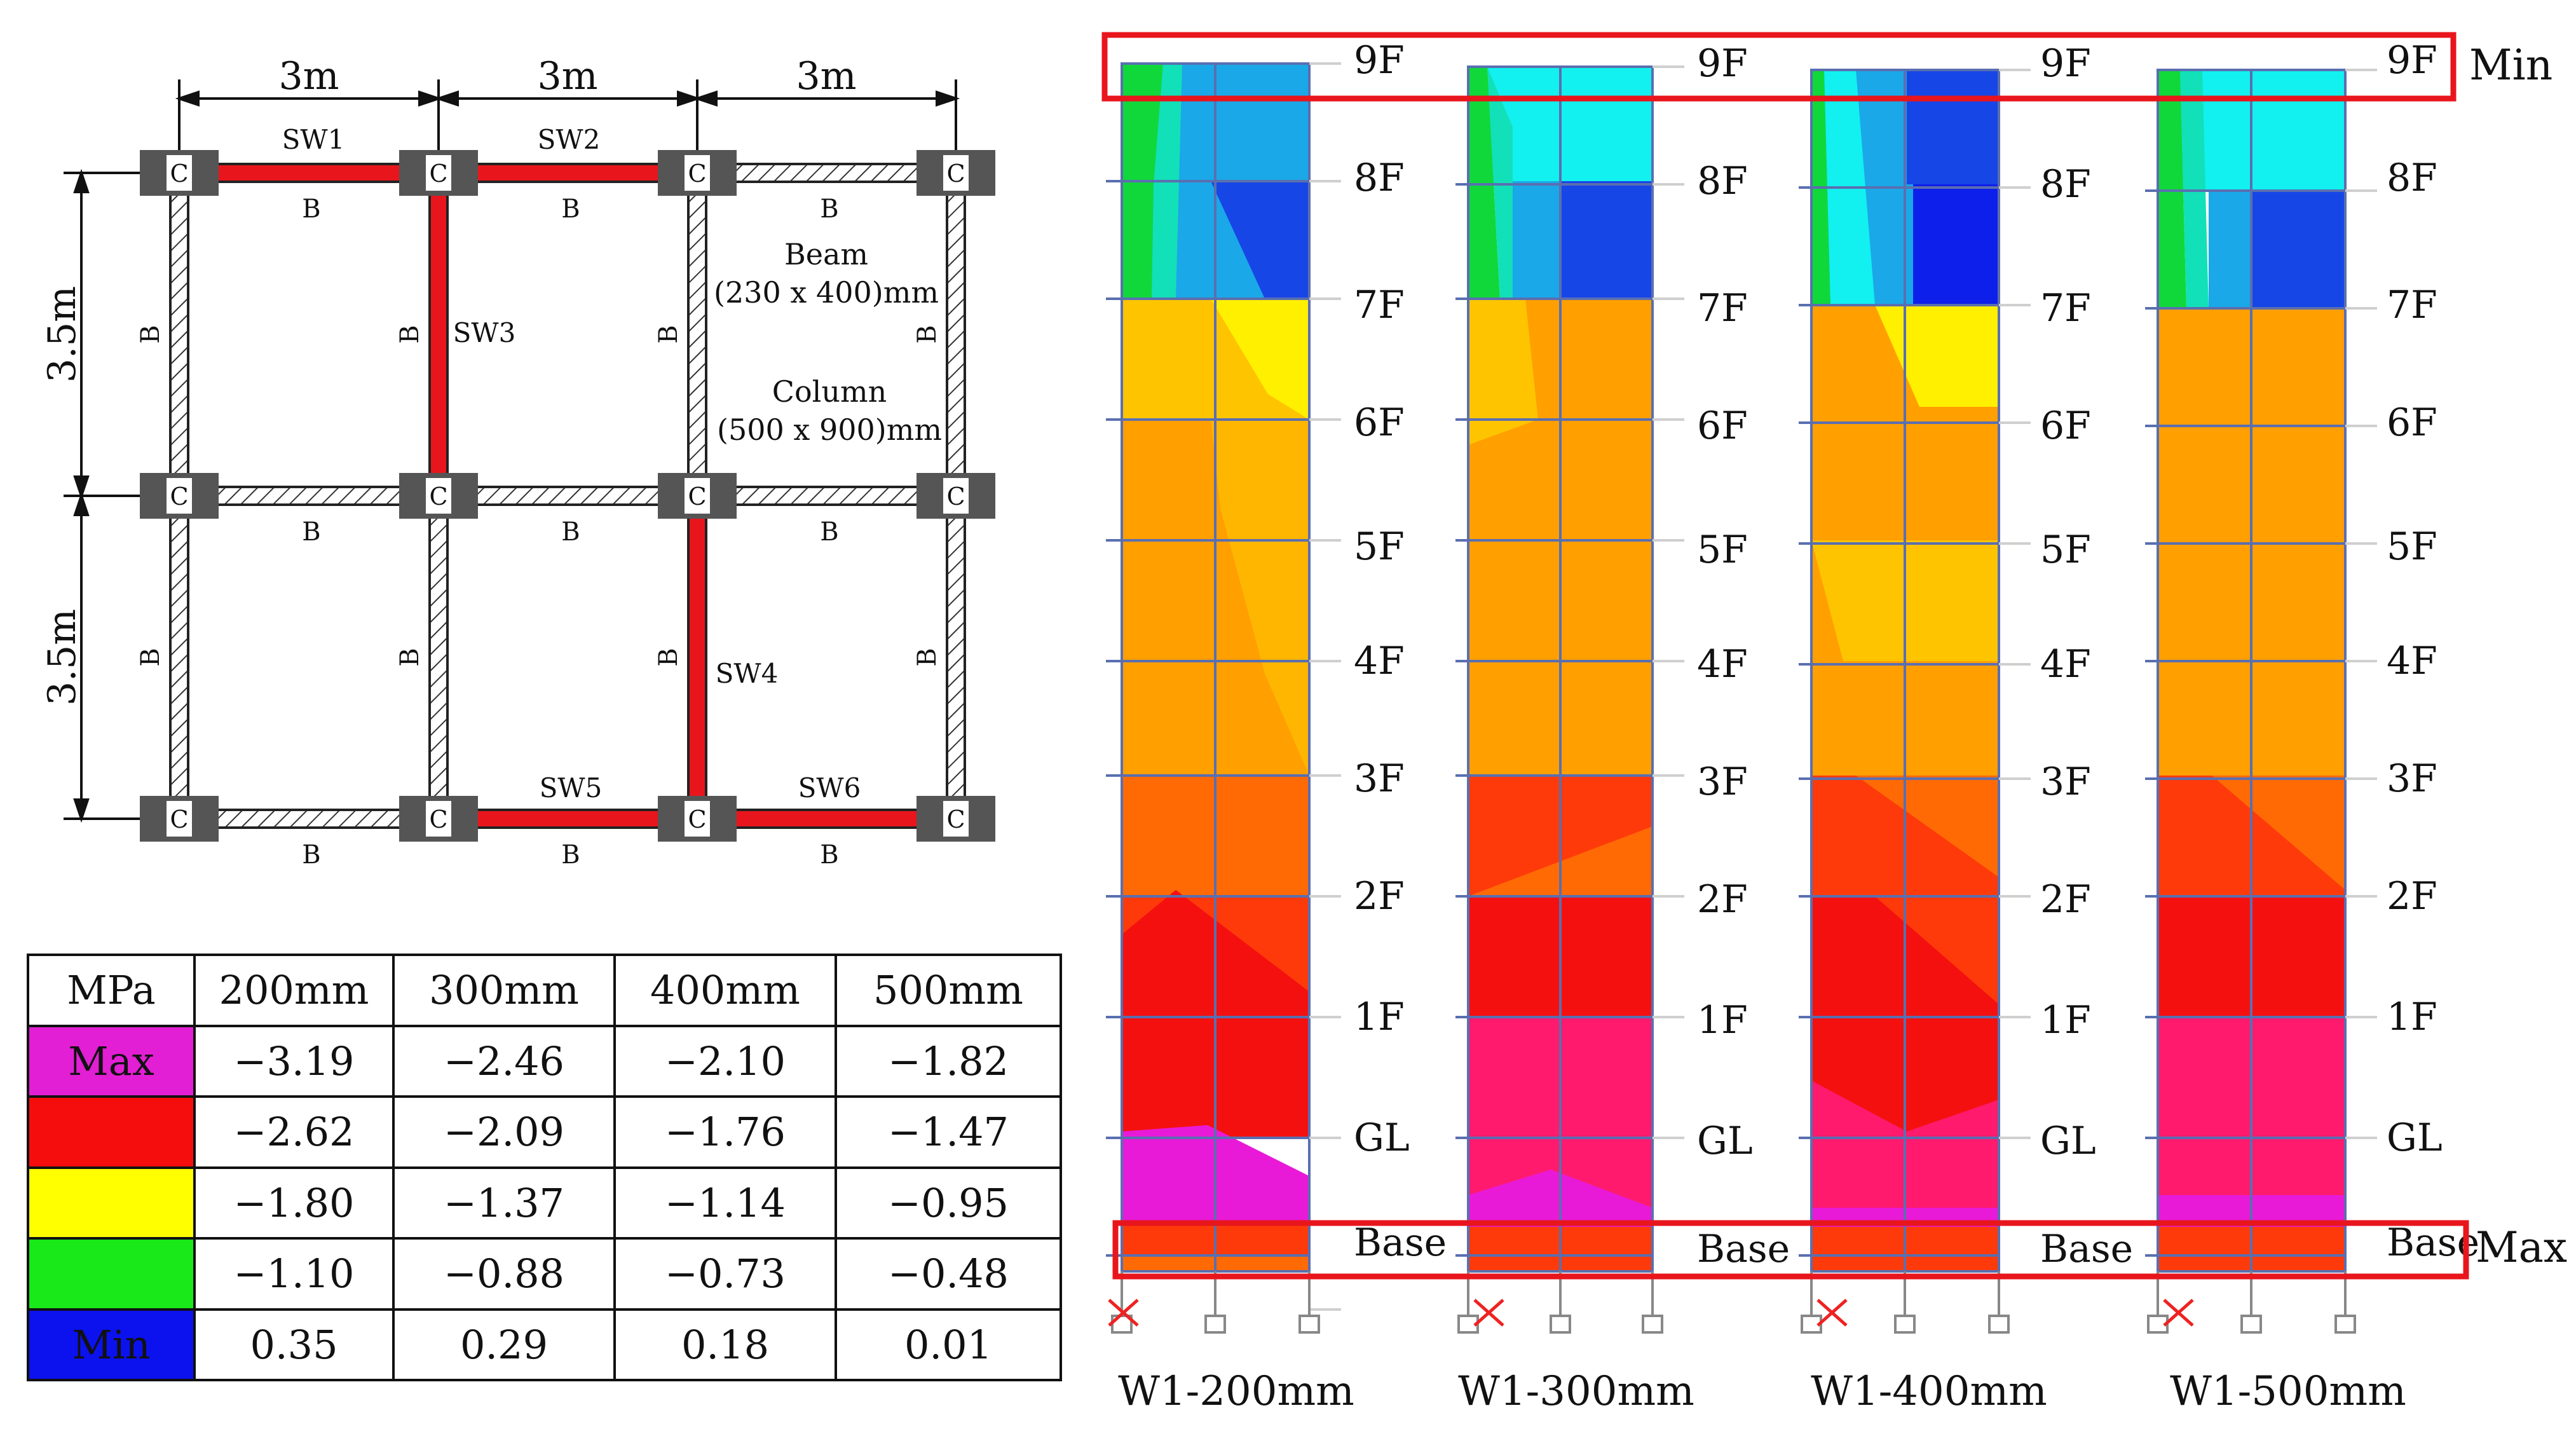 The height and width of the screenshot is (1436, 2576). What do you see at coordinates (111, 1274) in the screenshot?
I see `color-swatch-green` at bounding box center [111, 1274].